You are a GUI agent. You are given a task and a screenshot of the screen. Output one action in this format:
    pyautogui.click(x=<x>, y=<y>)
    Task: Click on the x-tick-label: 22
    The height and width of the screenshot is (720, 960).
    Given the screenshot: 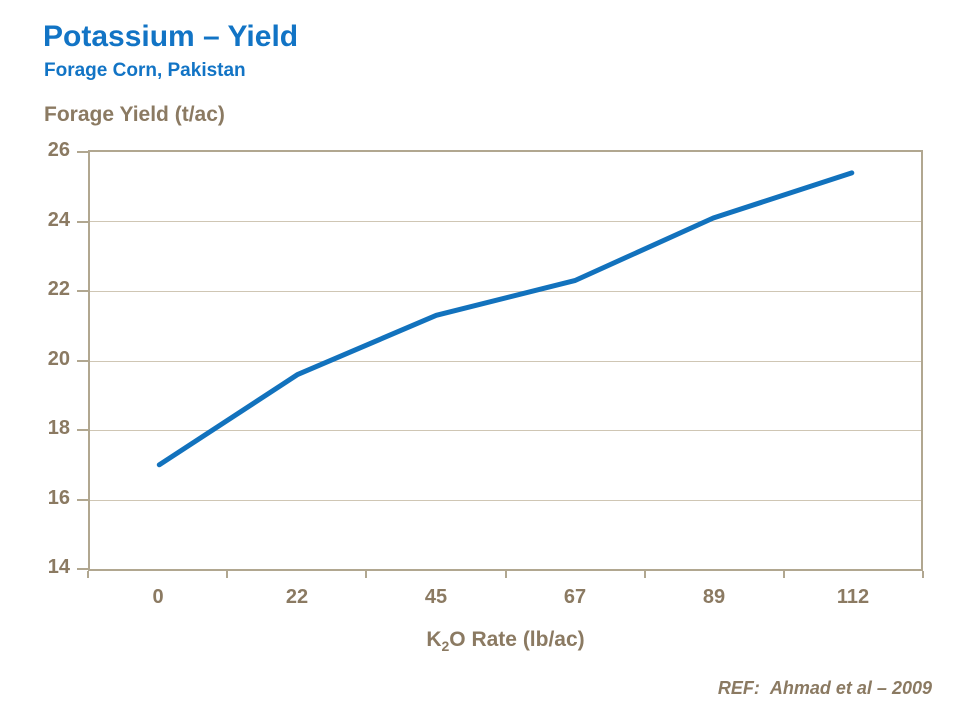 What is the action you would take?
    pyautogui.click(x=297, y=597)
    